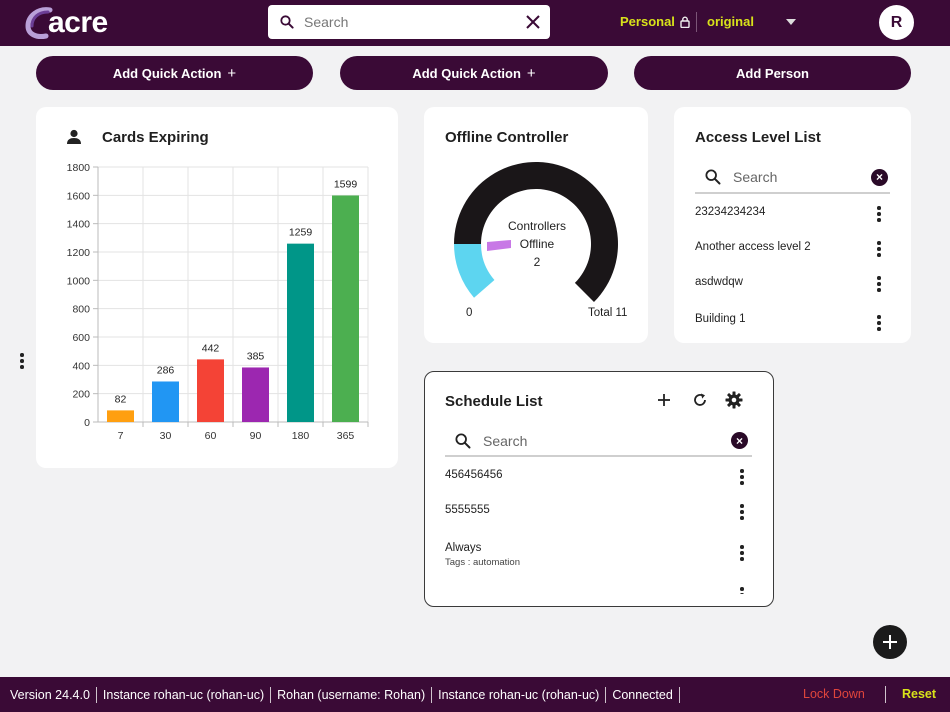  What do you see at coordinates (507, 137) in the screenshot?
I see `card-title: Offline Controller` at bounding box center [507, 137].